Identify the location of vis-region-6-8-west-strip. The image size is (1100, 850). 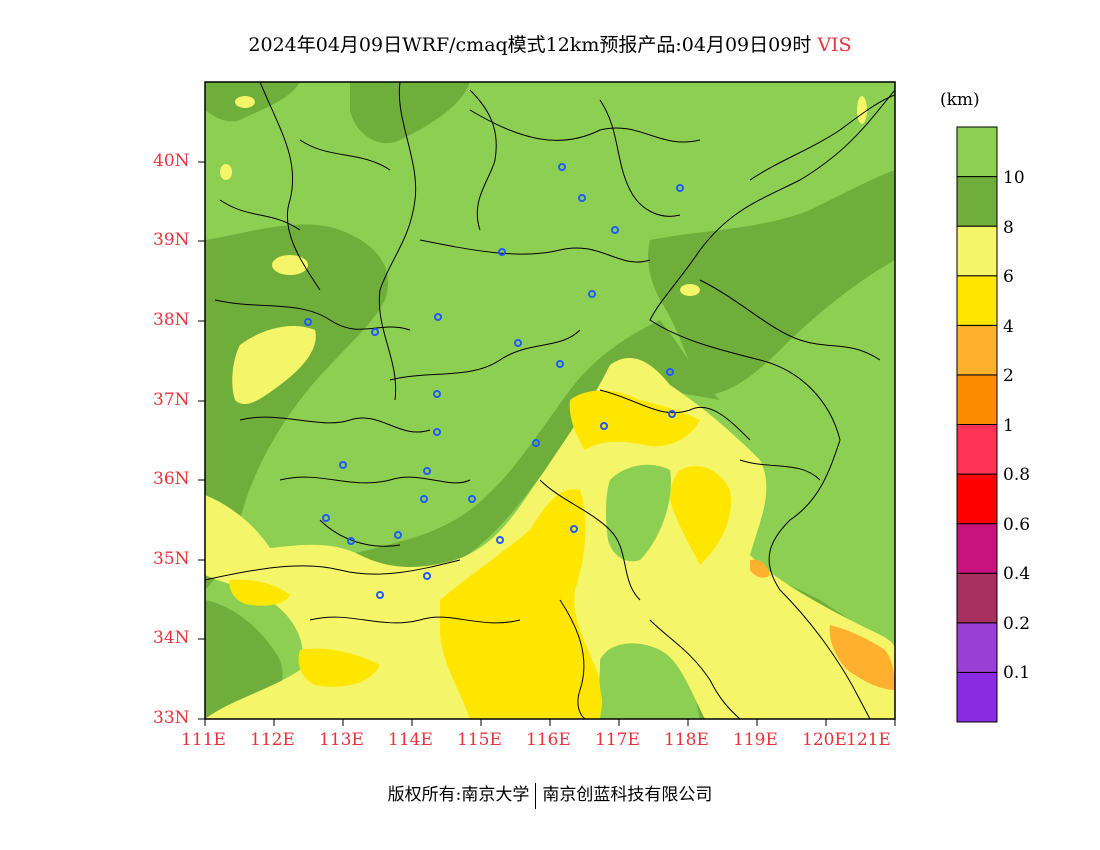
(274, 365).